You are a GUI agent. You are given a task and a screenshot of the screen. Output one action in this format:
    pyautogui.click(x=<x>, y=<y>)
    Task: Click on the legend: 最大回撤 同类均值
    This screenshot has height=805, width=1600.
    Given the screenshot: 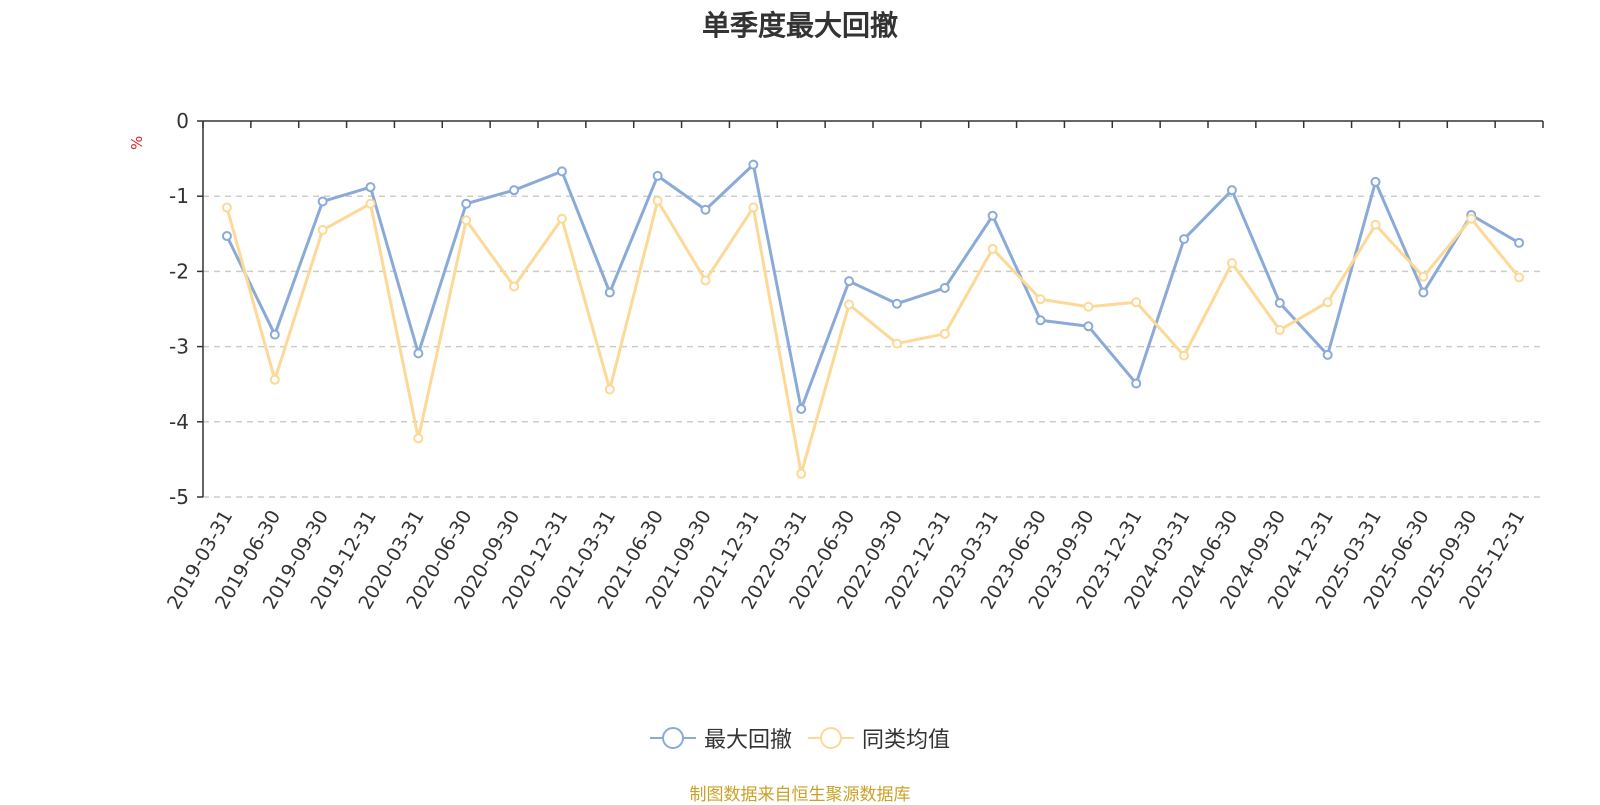 What is the action you would take?
    pyautogui.click(x=800, y=738)
    